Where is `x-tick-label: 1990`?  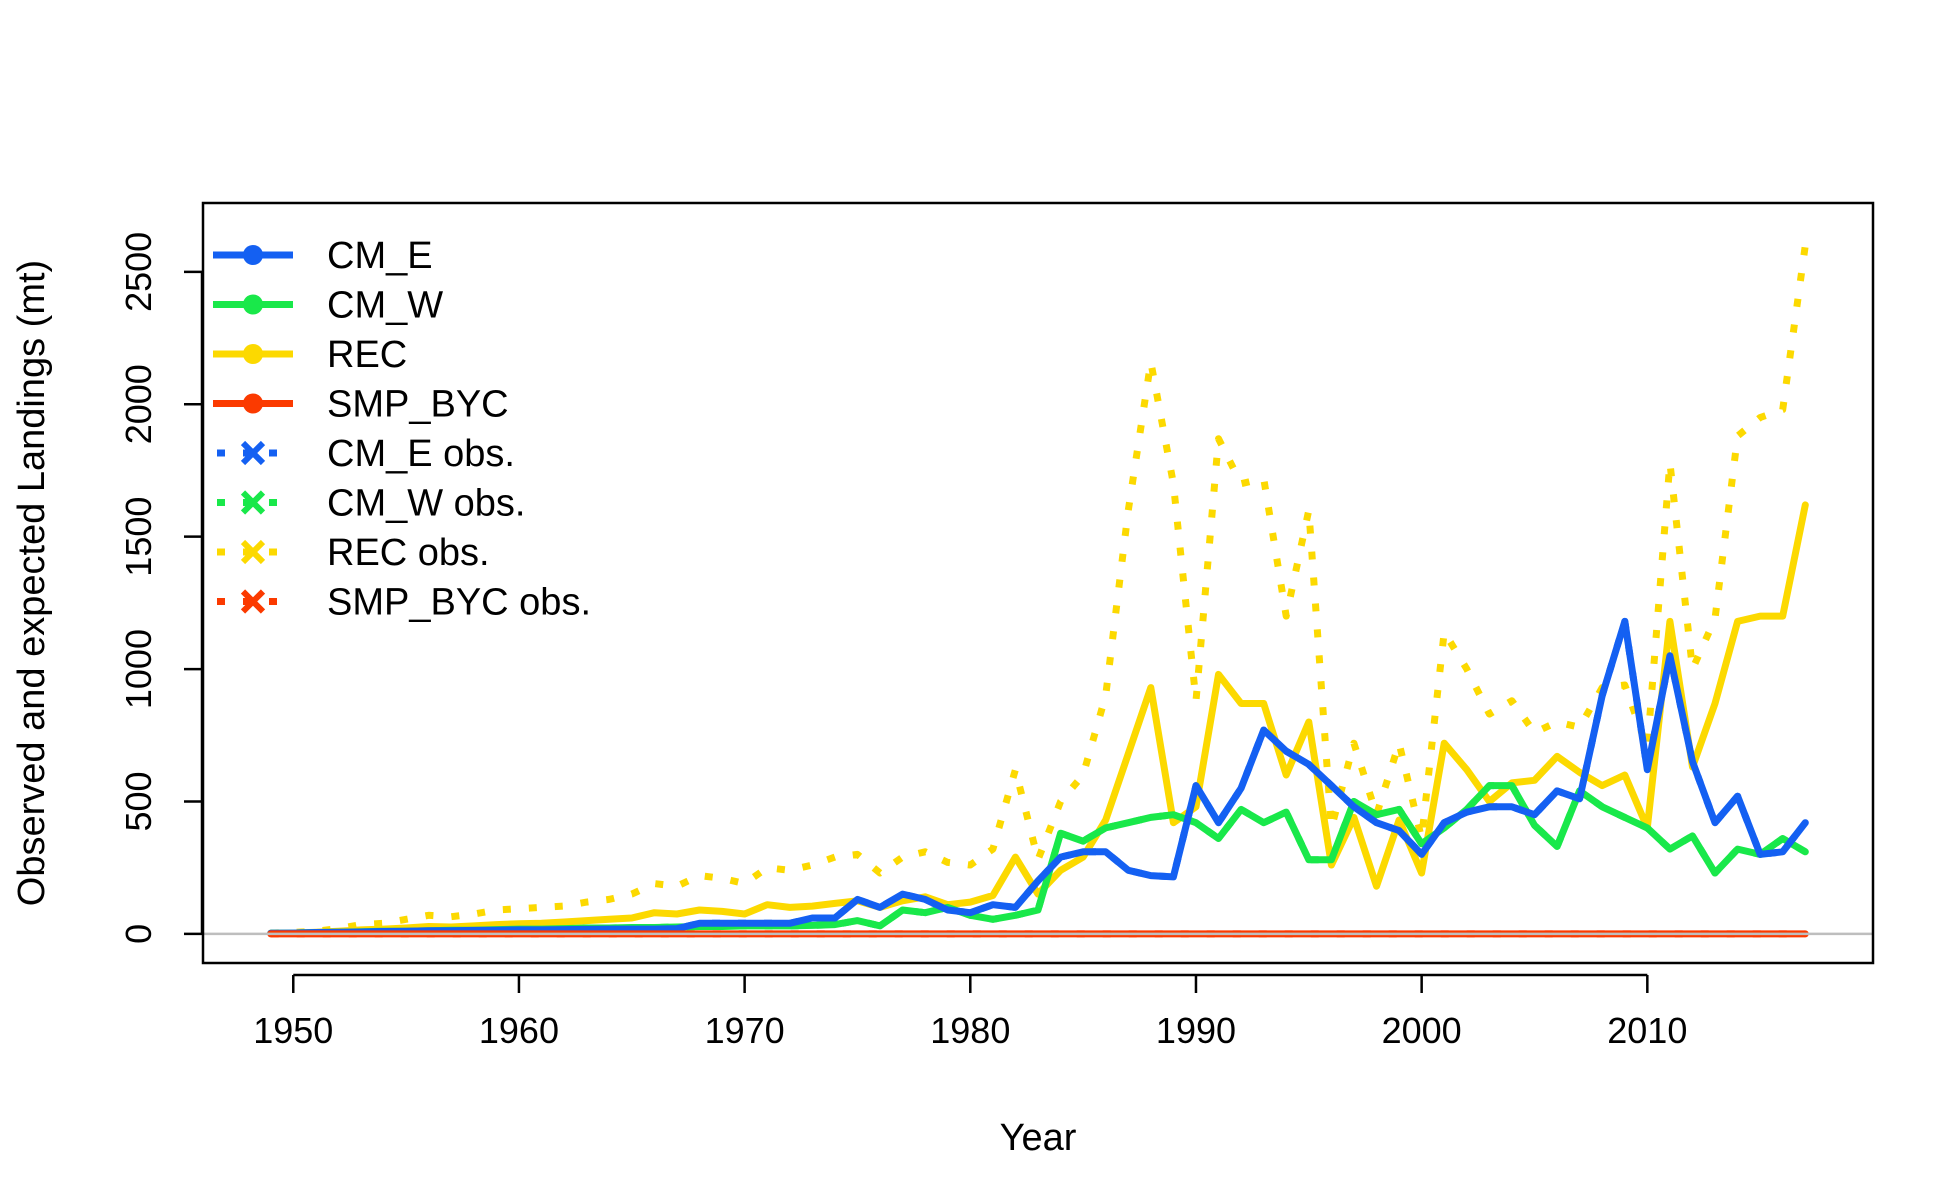
x-tick-label: 1990 is located at coordinates (1196, 1030).